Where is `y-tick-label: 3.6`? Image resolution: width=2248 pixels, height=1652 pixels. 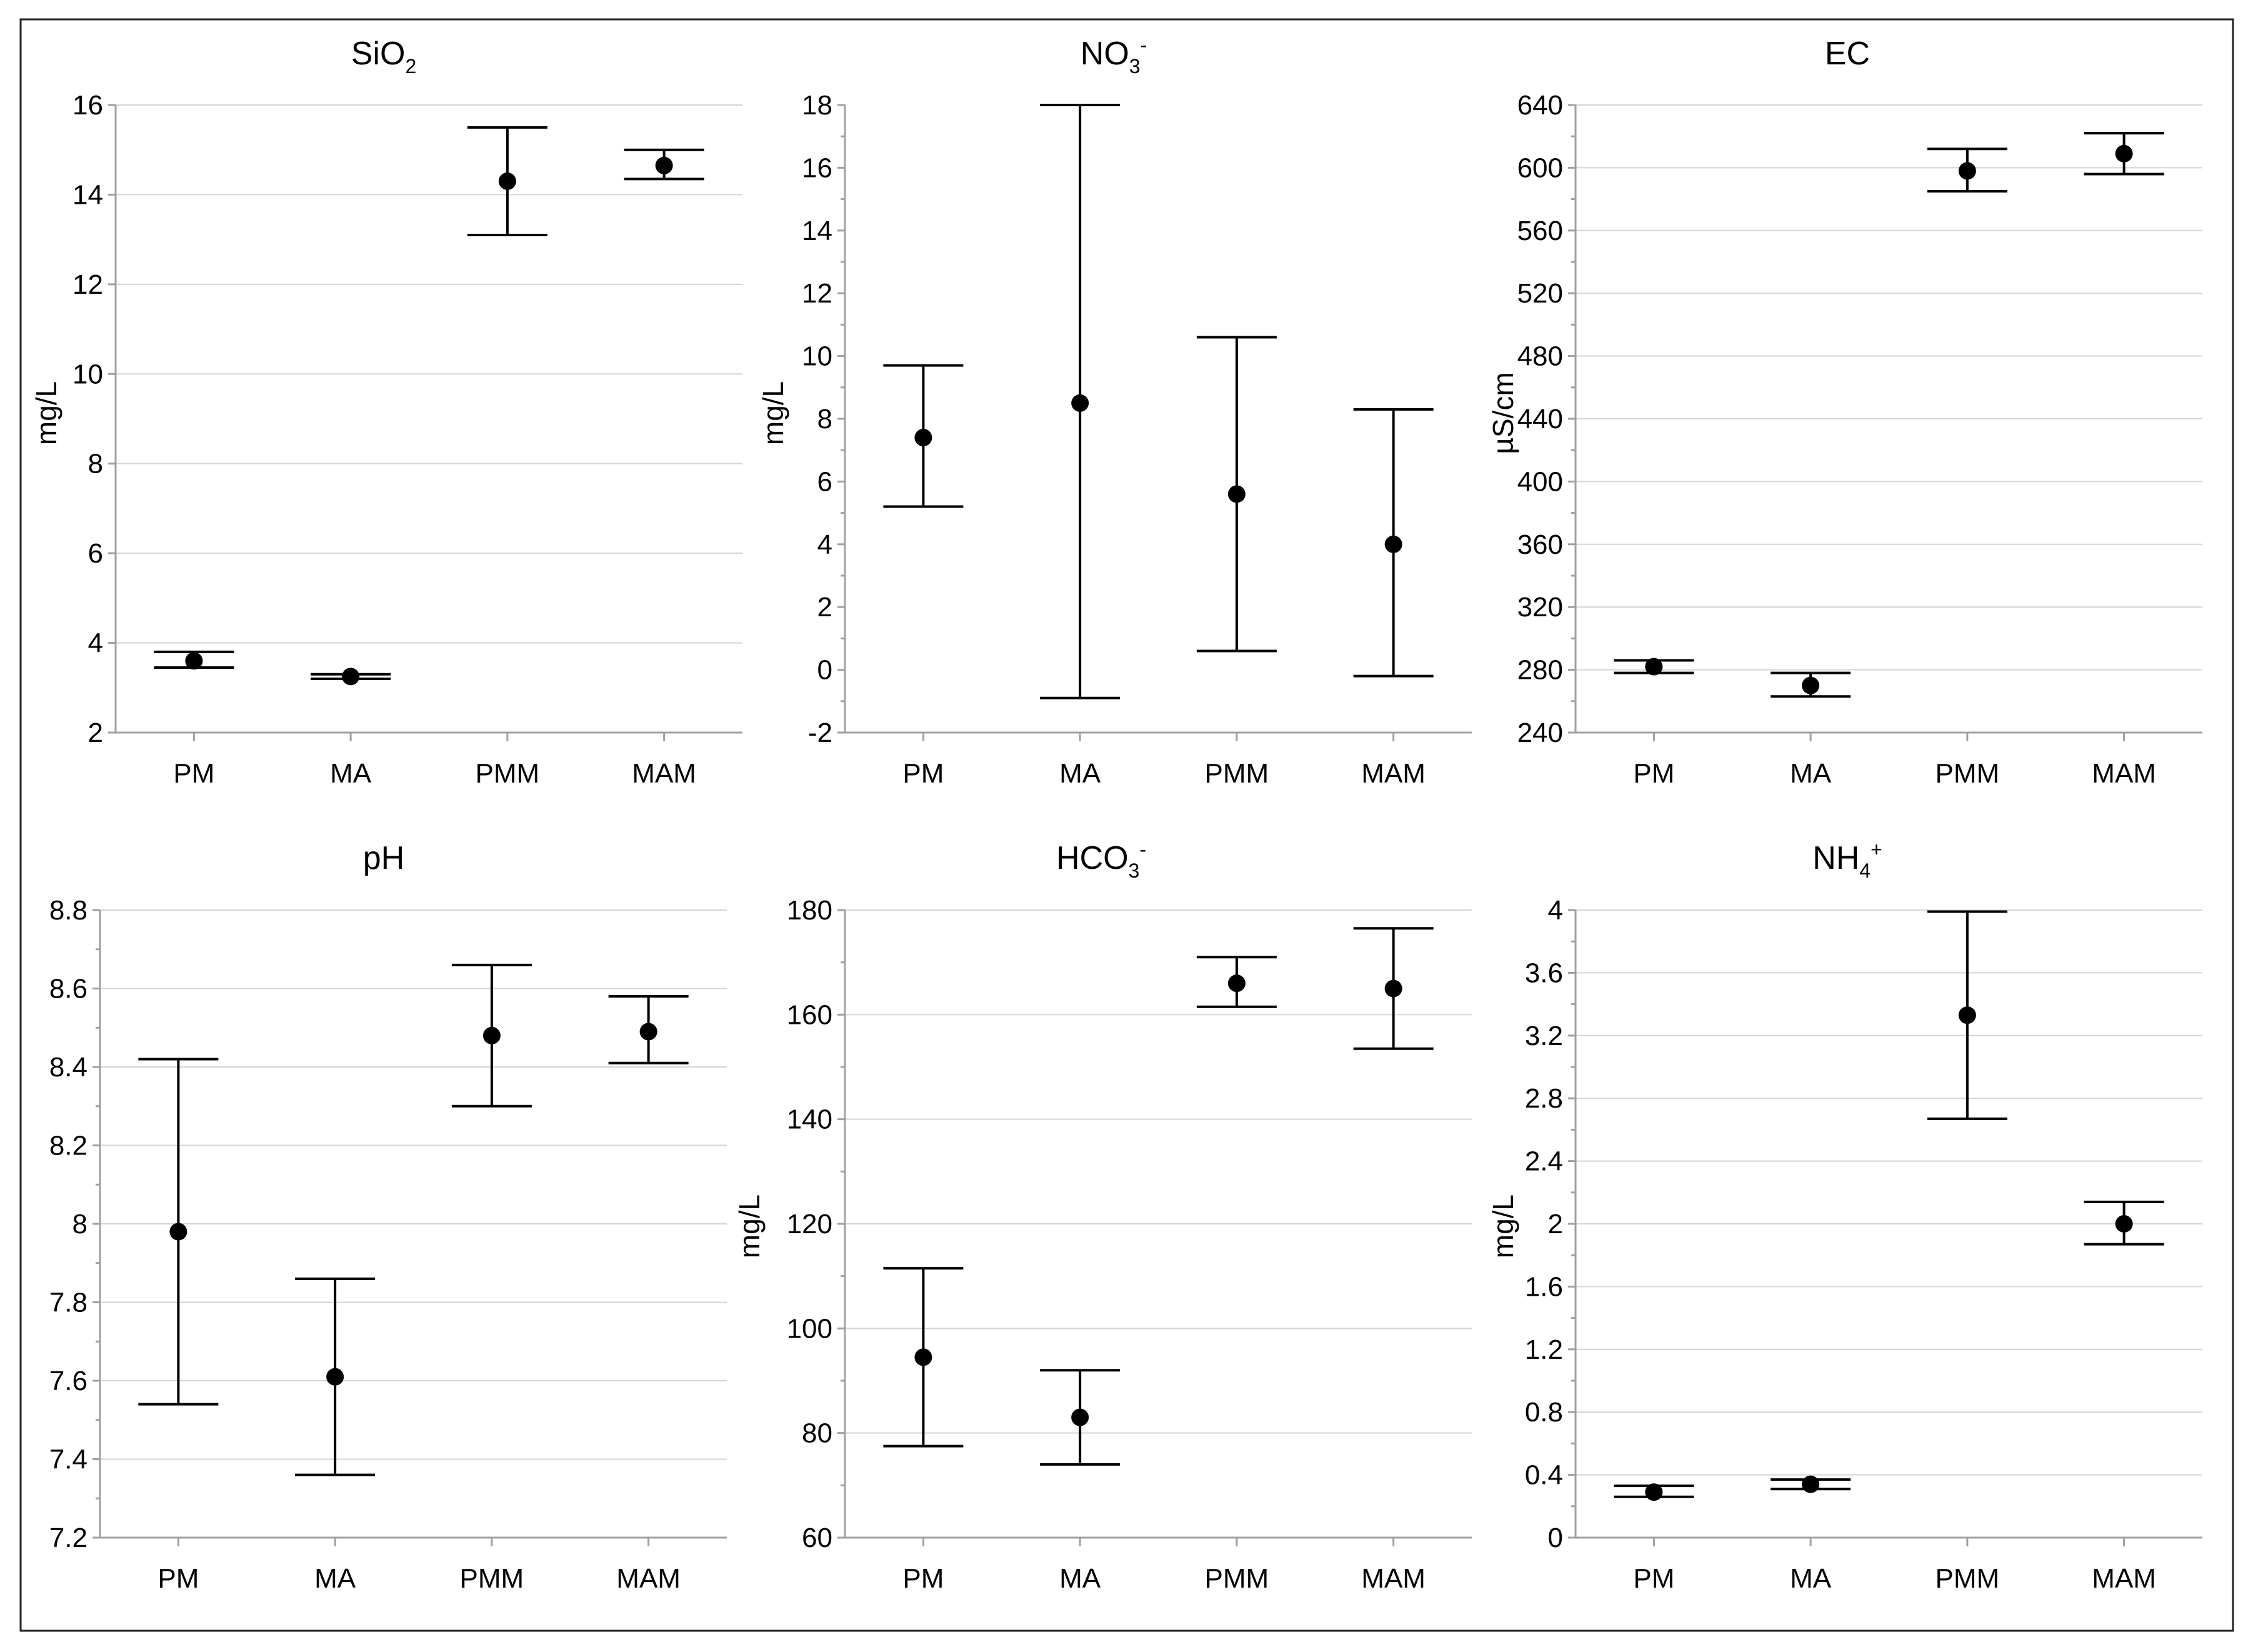
y-tick-label: 3.6 is located at coordinates (1544, 973).